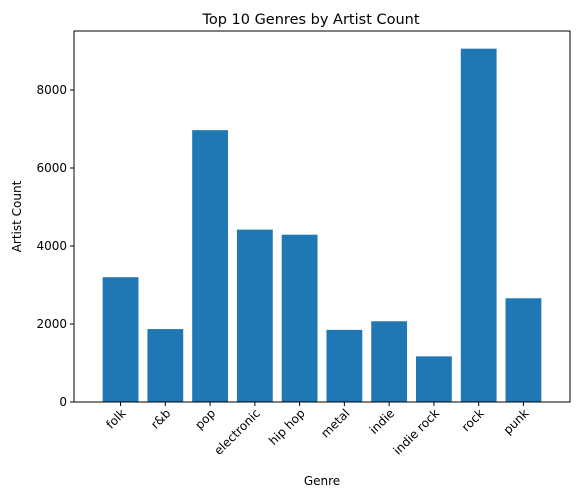 The height and width of the screenshot is (499, 580). I want to click on x-tick-label: electronic, so click(237, 432).